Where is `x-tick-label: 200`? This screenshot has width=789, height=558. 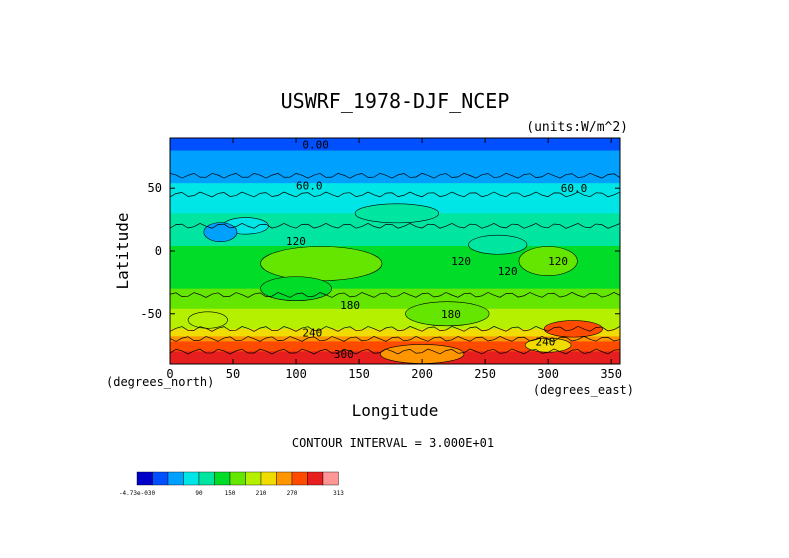
x-tick-label: 200 is located at coordinates (422, 374).